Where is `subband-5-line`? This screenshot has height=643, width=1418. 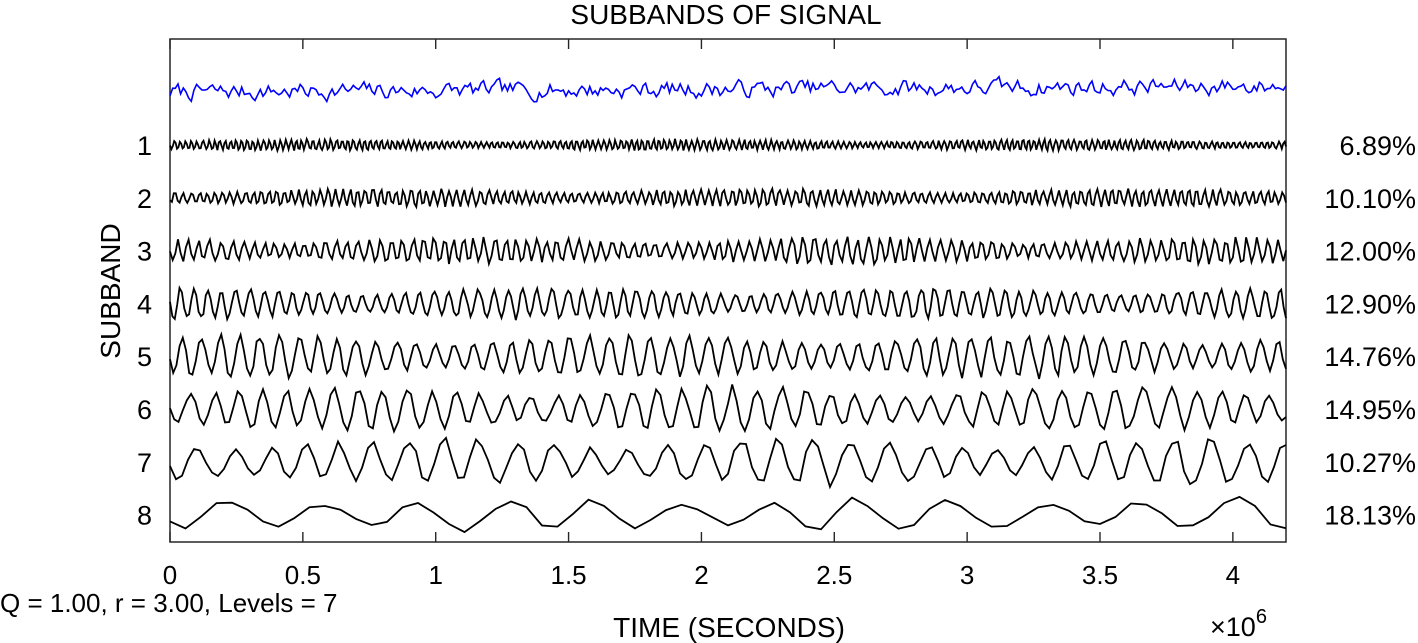 subband-5-line is located at coordinates (728, 356).